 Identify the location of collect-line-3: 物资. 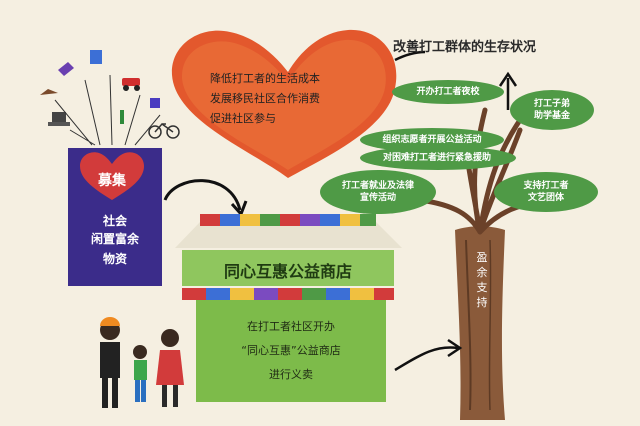
(114, 259).